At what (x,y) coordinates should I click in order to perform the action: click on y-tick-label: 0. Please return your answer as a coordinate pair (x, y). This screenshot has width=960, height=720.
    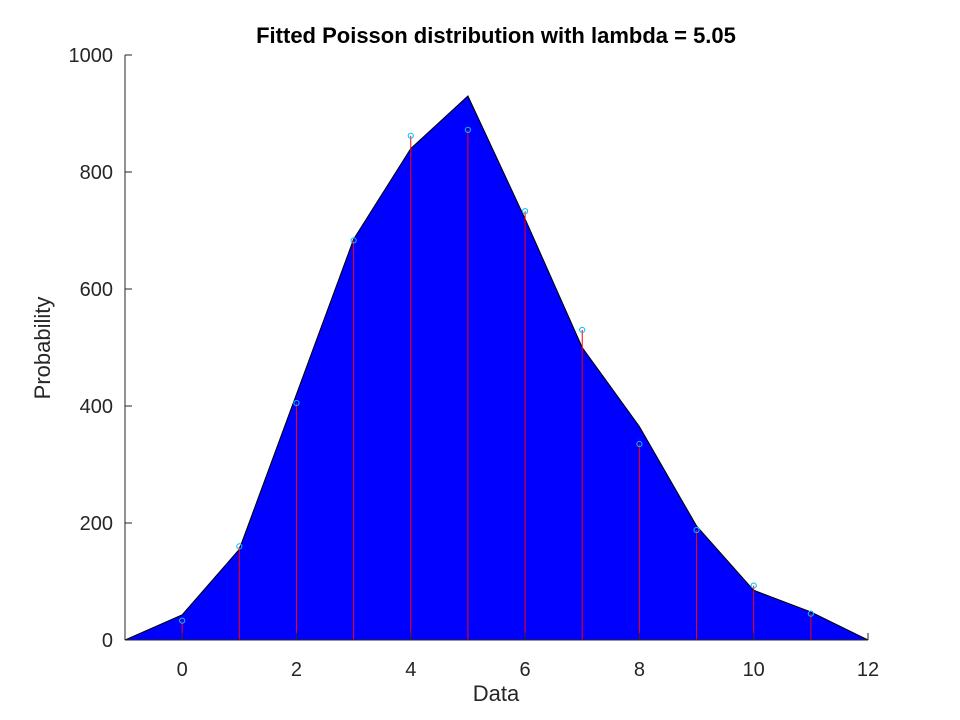
    Looking at the image, I should click on (107, 641).